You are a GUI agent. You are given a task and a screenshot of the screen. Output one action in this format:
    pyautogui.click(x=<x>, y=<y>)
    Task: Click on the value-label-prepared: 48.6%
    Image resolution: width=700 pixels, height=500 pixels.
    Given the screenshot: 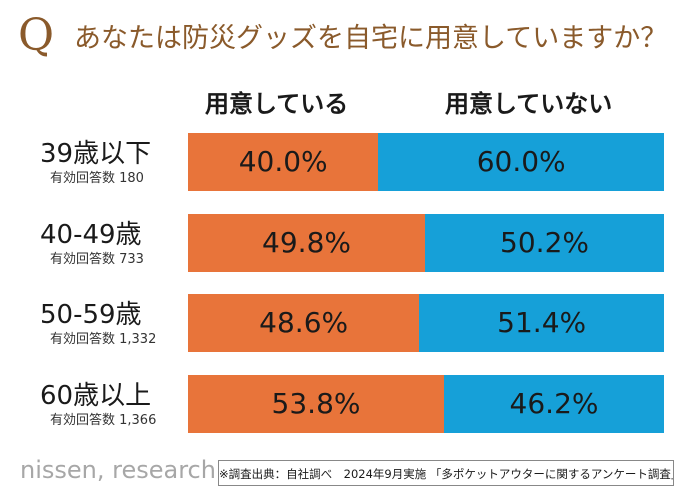 What is the action you would take?
    pyautogui.click(x=304, y=322)
    